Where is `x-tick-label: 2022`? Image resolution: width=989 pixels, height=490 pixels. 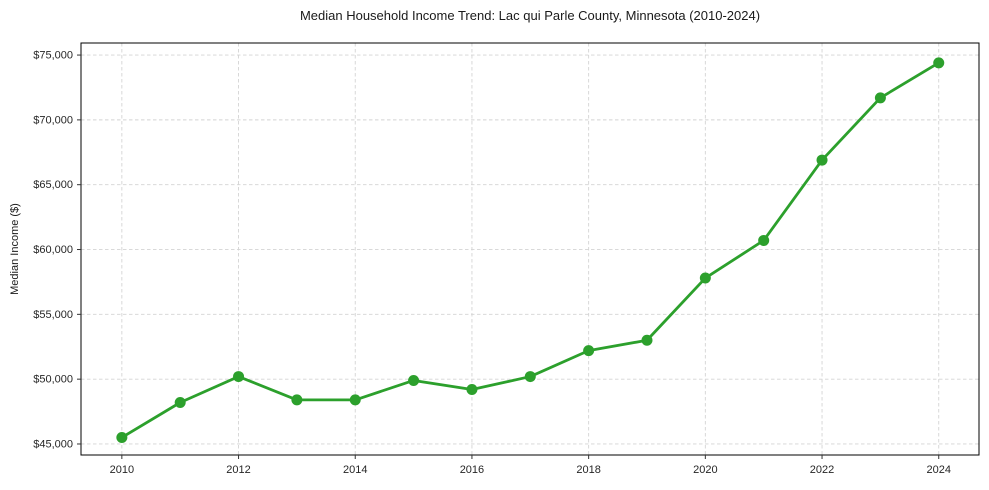
x-tick-label: 2022 is located at coordinates (822, 470).